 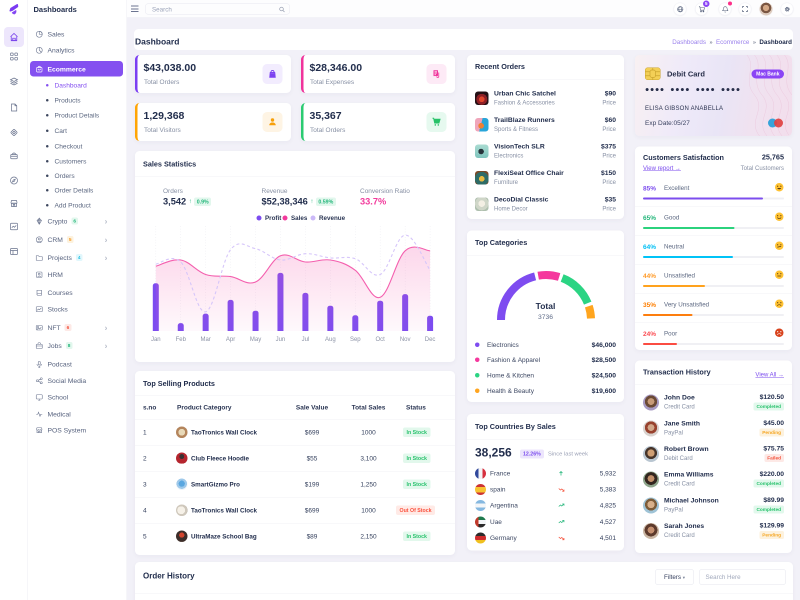 I want to click on svg-text: Jul, so click(x=306, y=340).